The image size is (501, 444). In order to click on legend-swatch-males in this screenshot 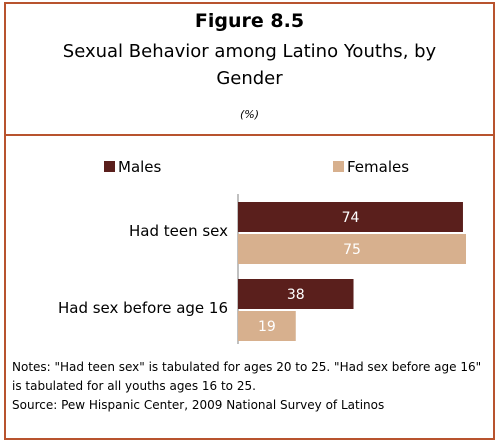, I will do `click(109, 166)`.